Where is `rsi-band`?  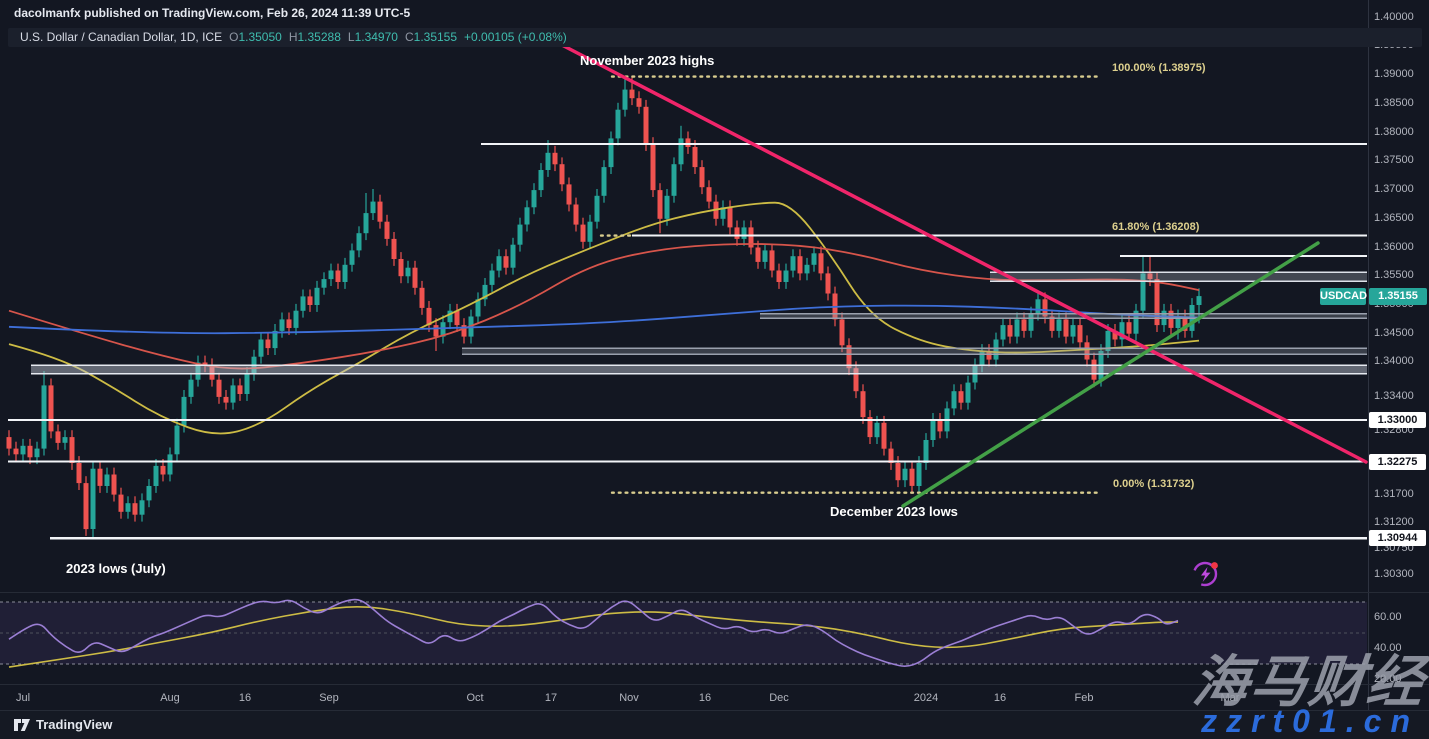 rsi-band is located at coordinates (683, 633).